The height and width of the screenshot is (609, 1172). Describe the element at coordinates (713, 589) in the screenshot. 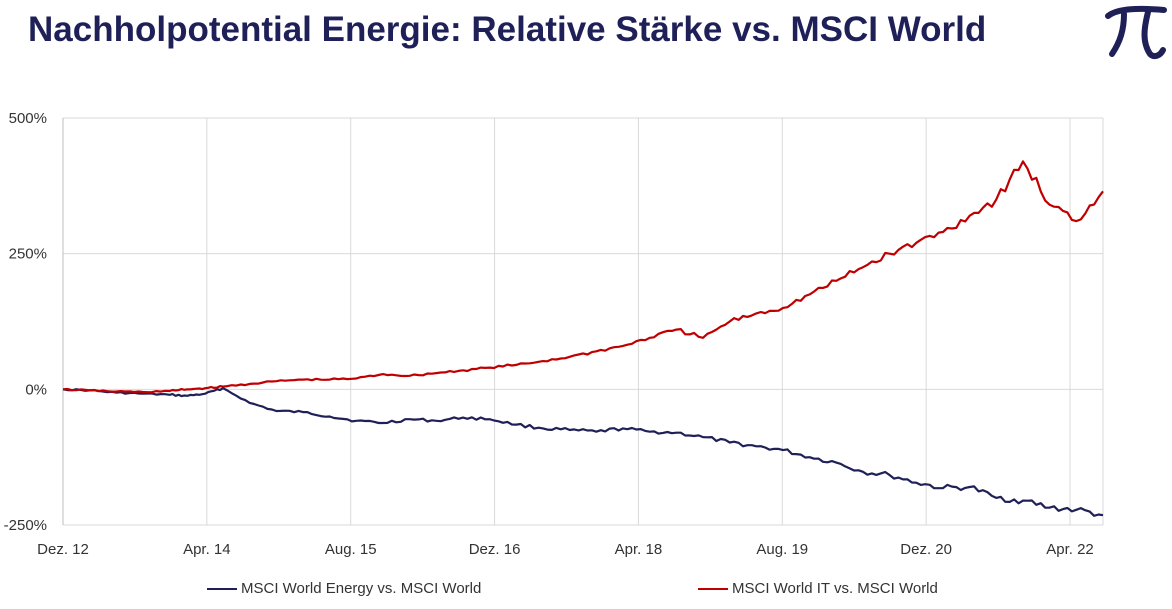

I see `legend-it-swatch` at that location.